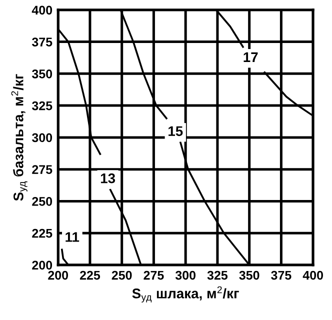 This screenshot has width=332, height=320. Describe the element at coordinates (281, 275) in the screenshot. I see `x-tick-label: 375` at that location.